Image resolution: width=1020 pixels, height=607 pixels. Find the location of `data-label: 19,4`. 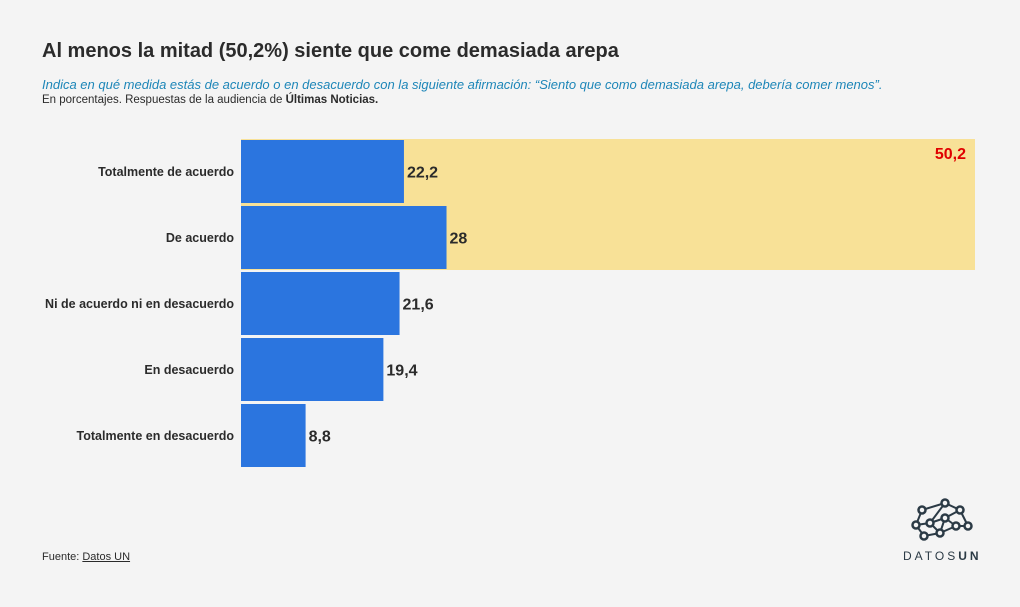

data-label: 19,4 is located at coordinates (401, 371).